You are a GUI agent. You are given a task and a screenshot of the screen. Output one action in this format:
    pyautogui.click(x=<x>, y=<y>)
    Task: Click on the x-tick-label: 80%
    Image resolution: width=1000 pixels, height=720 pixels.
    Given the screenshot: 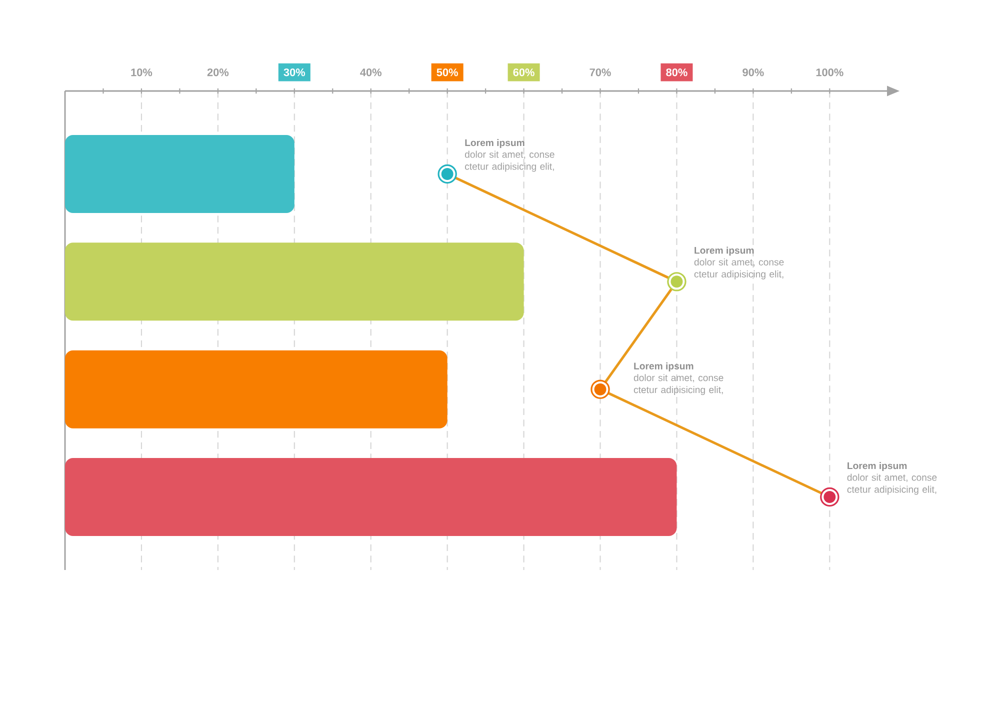 What is the action you would take?
    pyautogui.click(x=677, y=72)
    